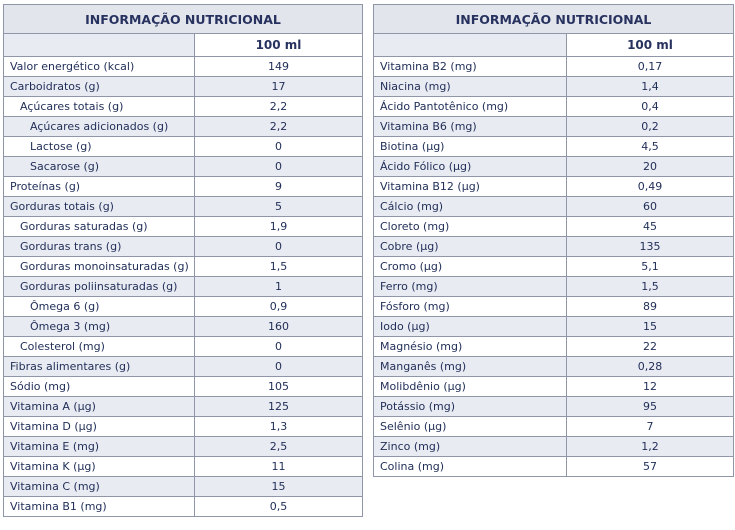 The height and width of the screenshot is (530, 735). Describe the element at coordinates (278, 326) in the screenshot. I see `nutrient-value: 160` at that location.